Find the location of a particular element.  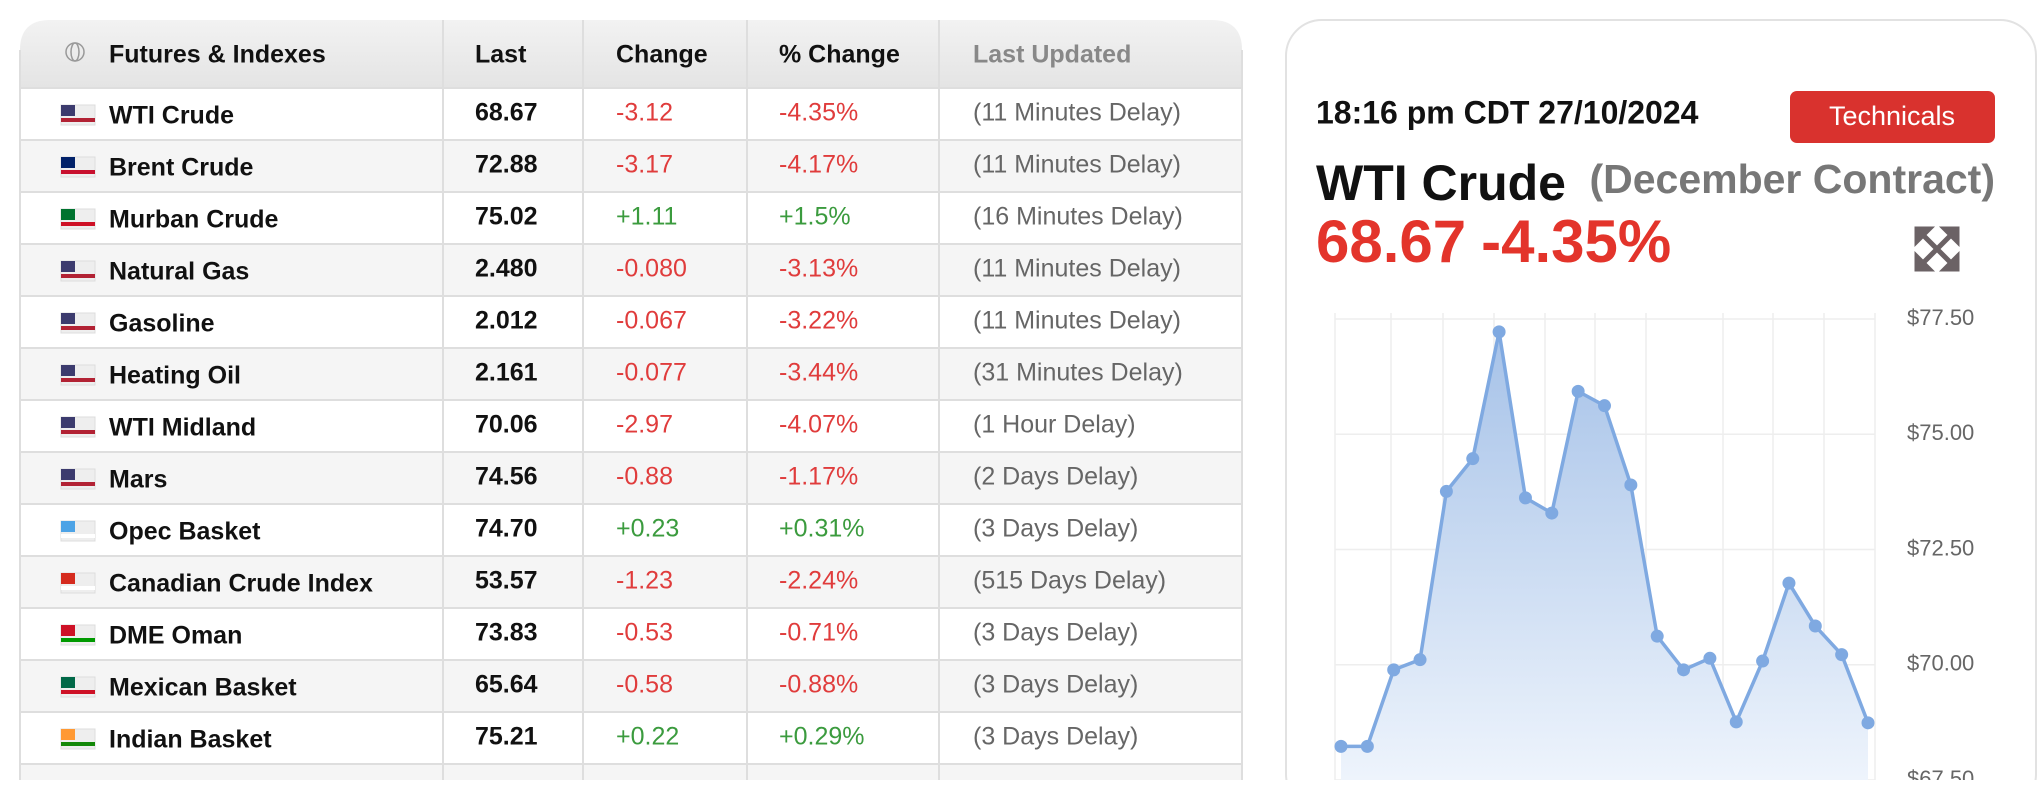

last: 72.88 is located at coordinates (506, 165).